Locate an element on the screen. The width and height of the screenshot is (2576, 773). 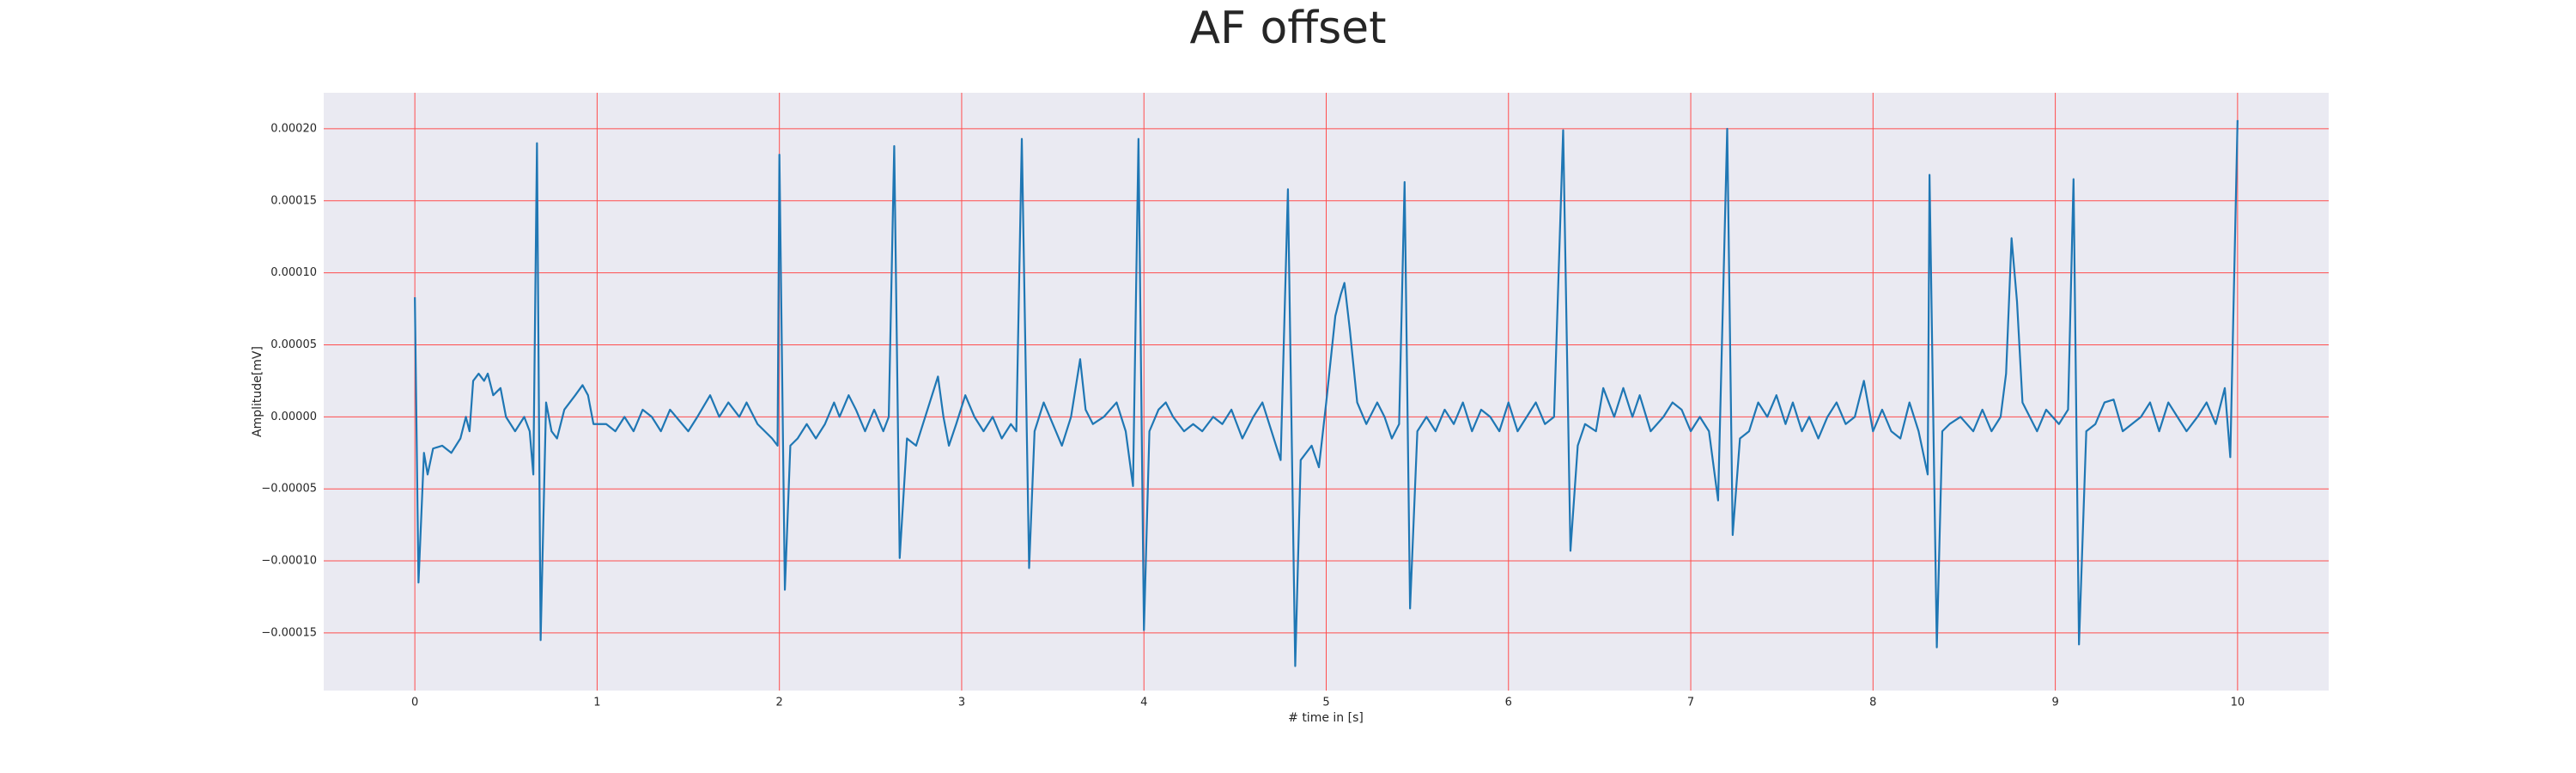
x-axis-label: # time in [s] is located at coordinates (1326, 718).